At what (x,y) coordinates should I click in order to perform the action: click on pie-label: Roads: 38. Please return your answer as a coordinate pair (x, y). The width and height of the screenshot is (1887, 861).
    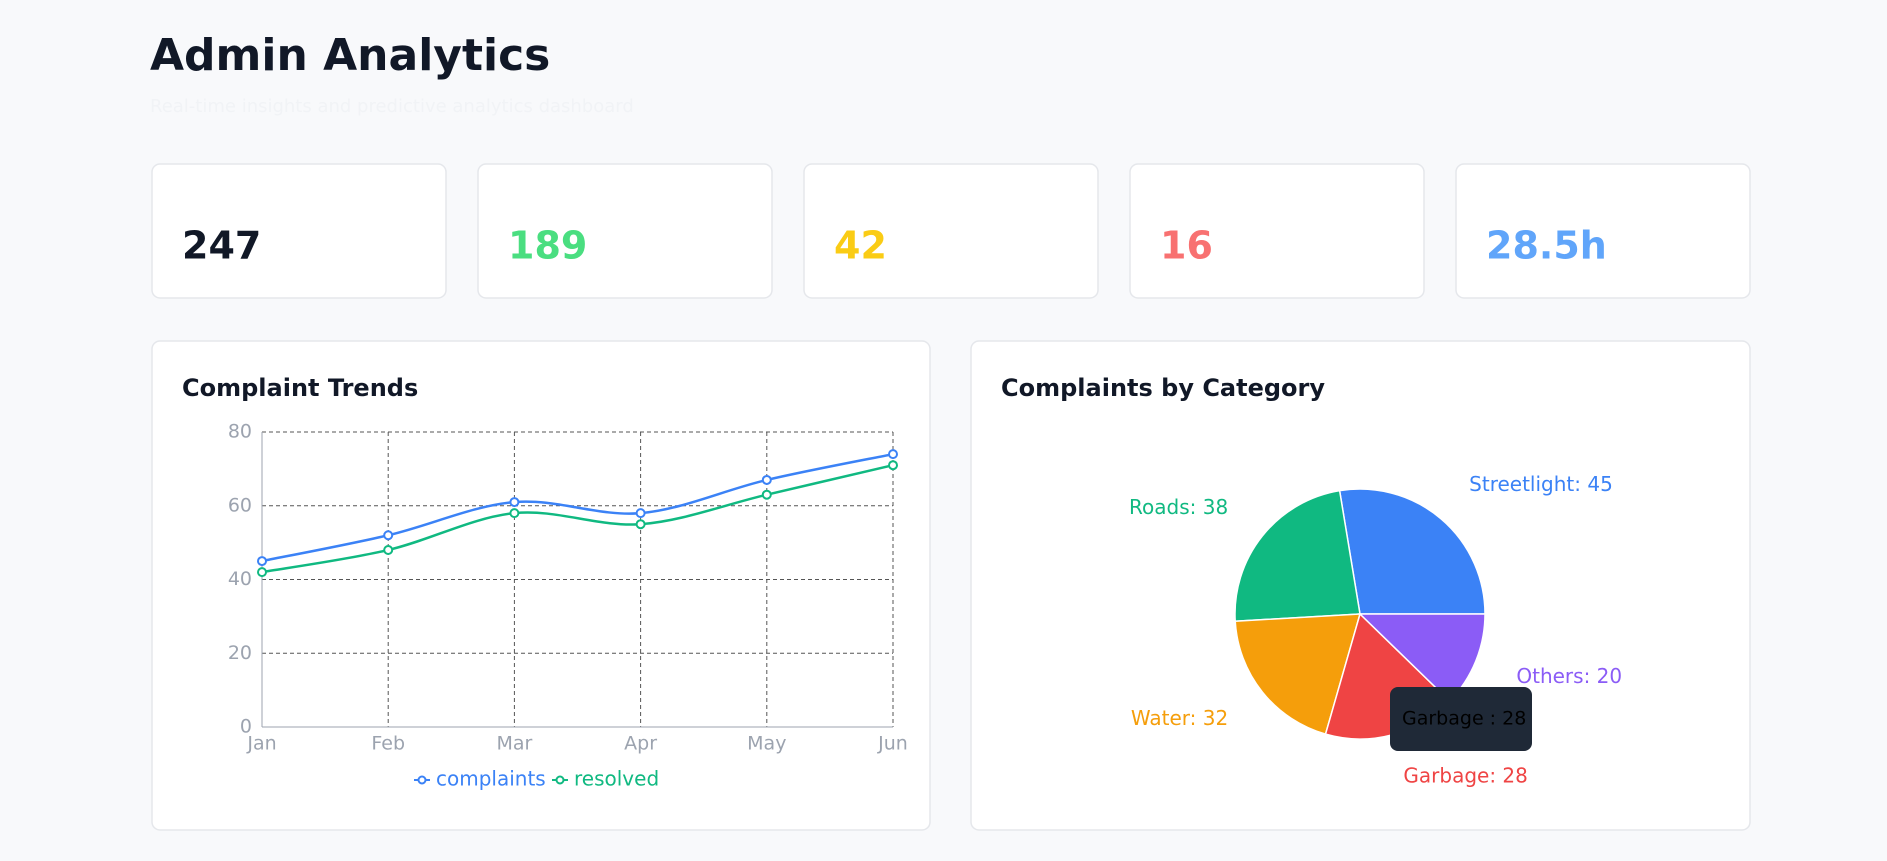
    Looking at the image, I should click on (1178, 507).